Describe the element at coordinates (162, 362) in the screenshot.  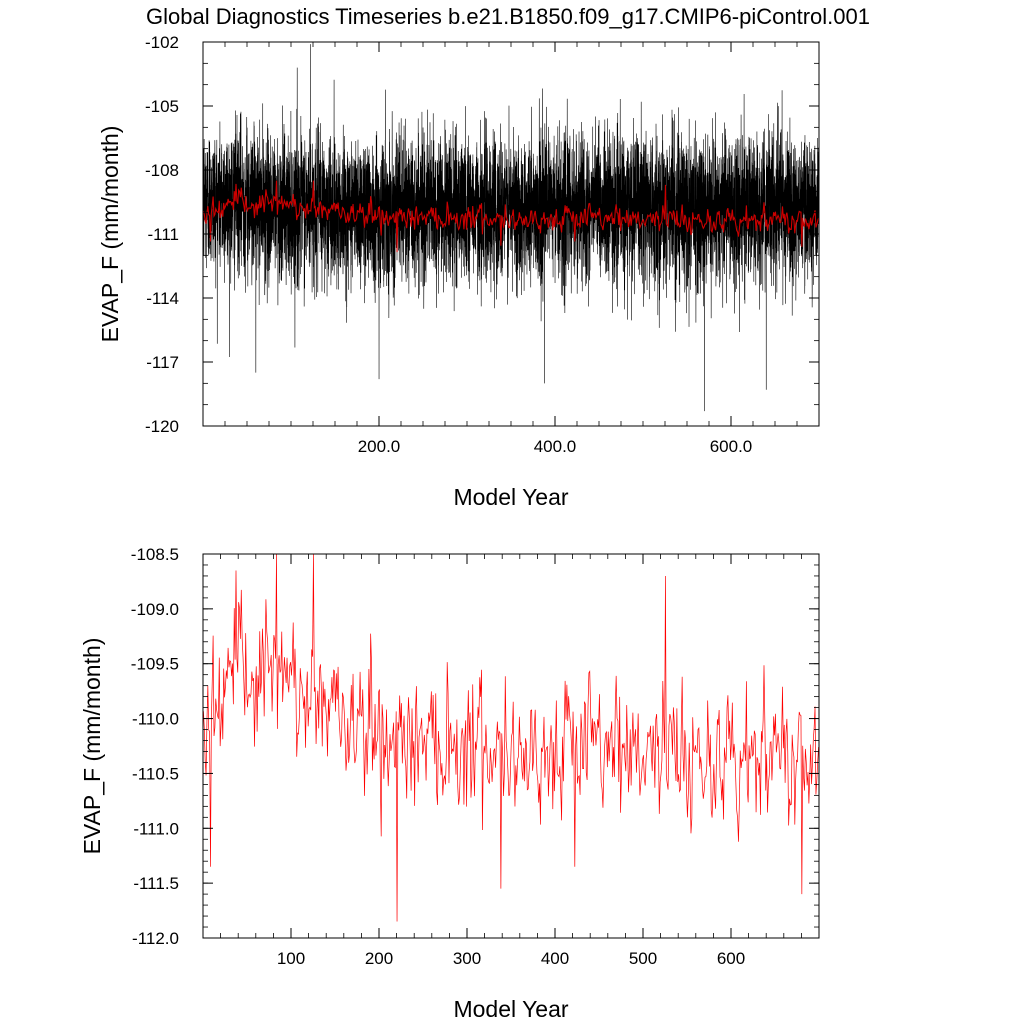
I see `y-tick-label: -117` at that location.